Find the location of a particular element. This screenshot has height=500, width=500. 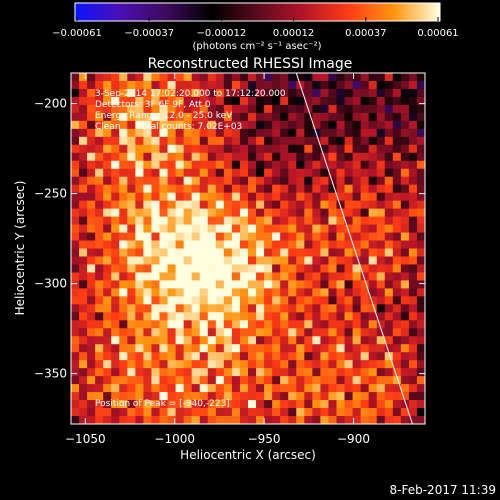

x-tick-label: −900 is located at coordinates (353, 439).